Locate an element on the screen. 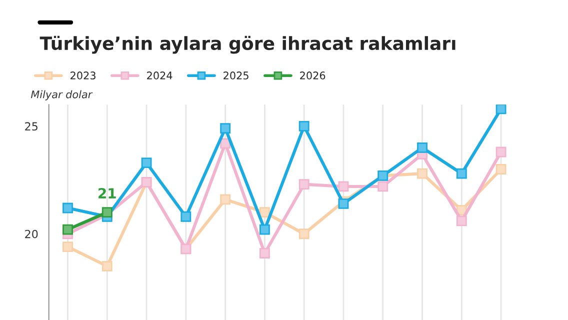 Image resolution: width=568 pixels, height=320 pixels. chart-title: Türkiye’nin aylara göre ihracat rakamları is located at coordinates (248, 45).